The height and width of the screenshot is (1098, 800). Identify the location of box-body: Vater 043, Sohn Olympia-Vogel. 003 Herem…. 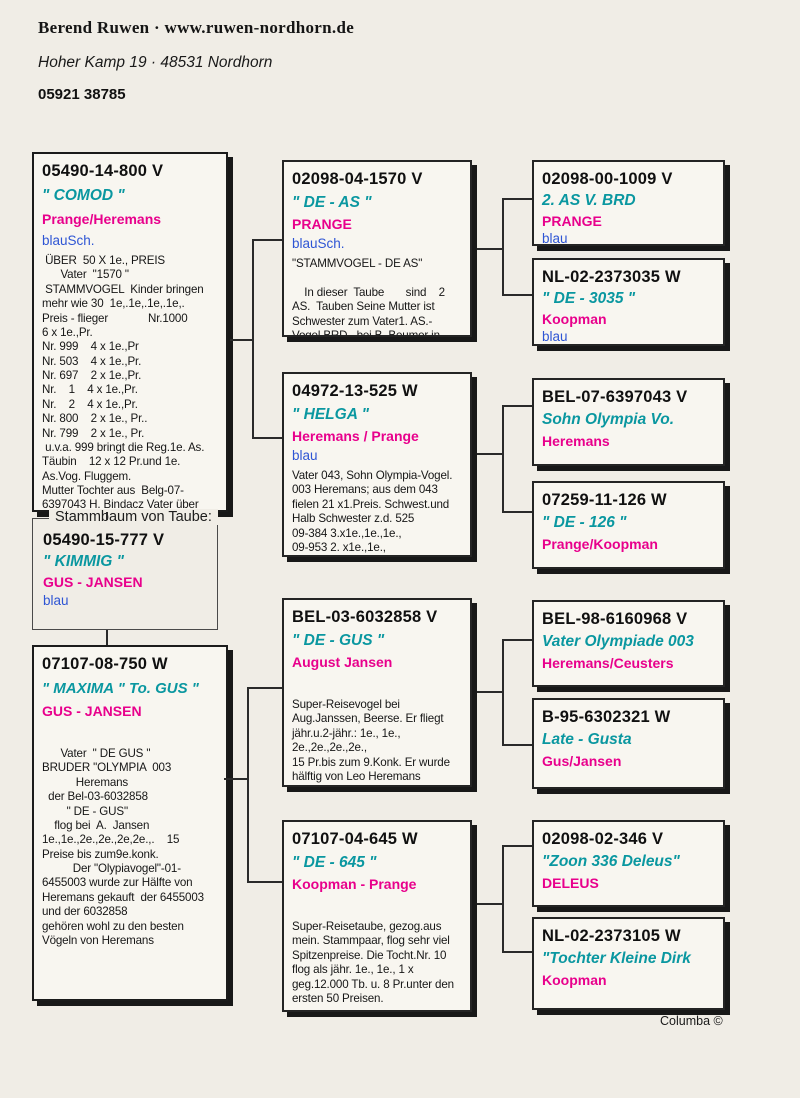
(372, 511).